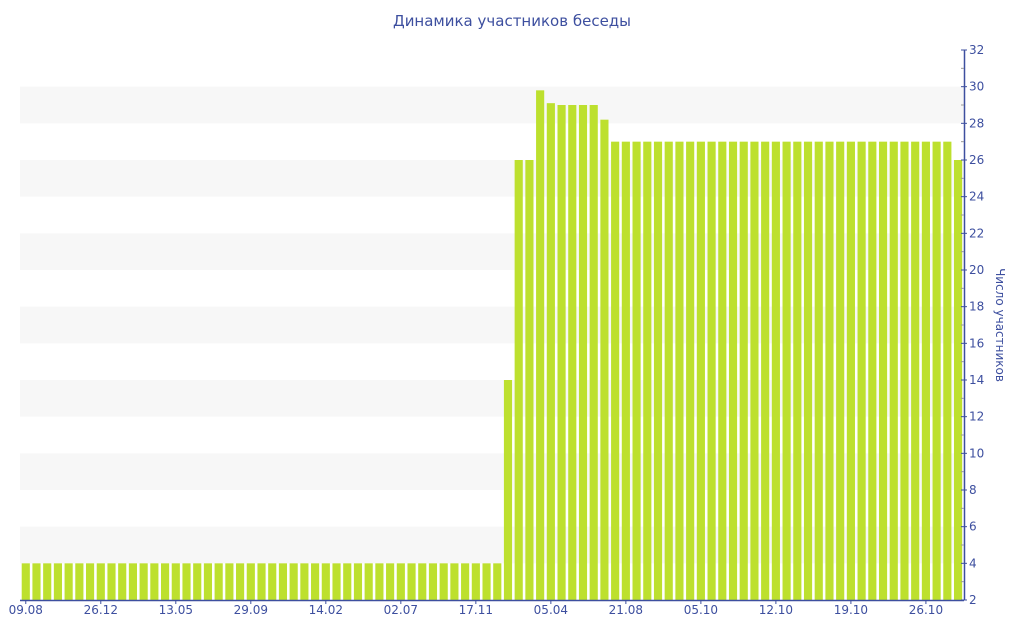 Image resolution: width=1024 pixels, height=640 pixels. What do you see at coordinates (976, 307) in the screenshot?
I see `y-tick-label: 18` at bounding box center [976, 307].